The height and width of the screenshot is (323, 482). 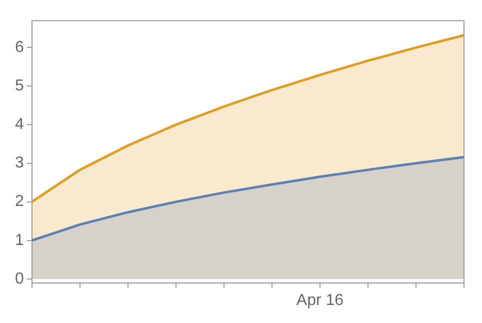 What do you see at coordinates (19, 240) in the screenshot?
I see `y-tick-label: 1` at bounding box center [19, 240].